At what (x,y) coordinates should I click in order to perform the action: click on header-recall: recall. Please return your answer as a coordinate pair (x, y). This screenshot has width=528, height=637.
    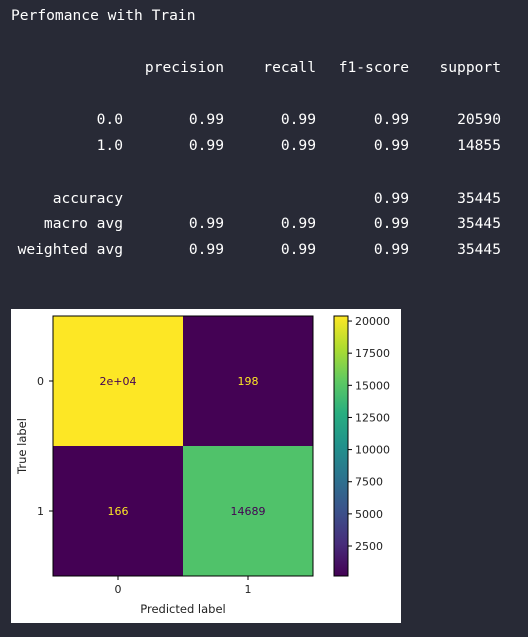
    Looking at the image, I should click on (289, 67).